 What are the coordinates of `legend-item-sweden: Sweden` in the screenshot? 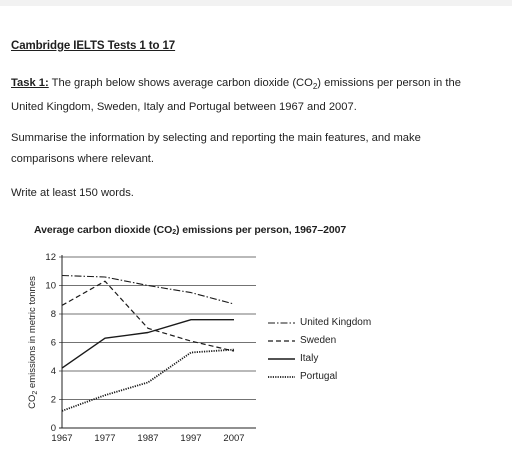 It's located at (328, 343).